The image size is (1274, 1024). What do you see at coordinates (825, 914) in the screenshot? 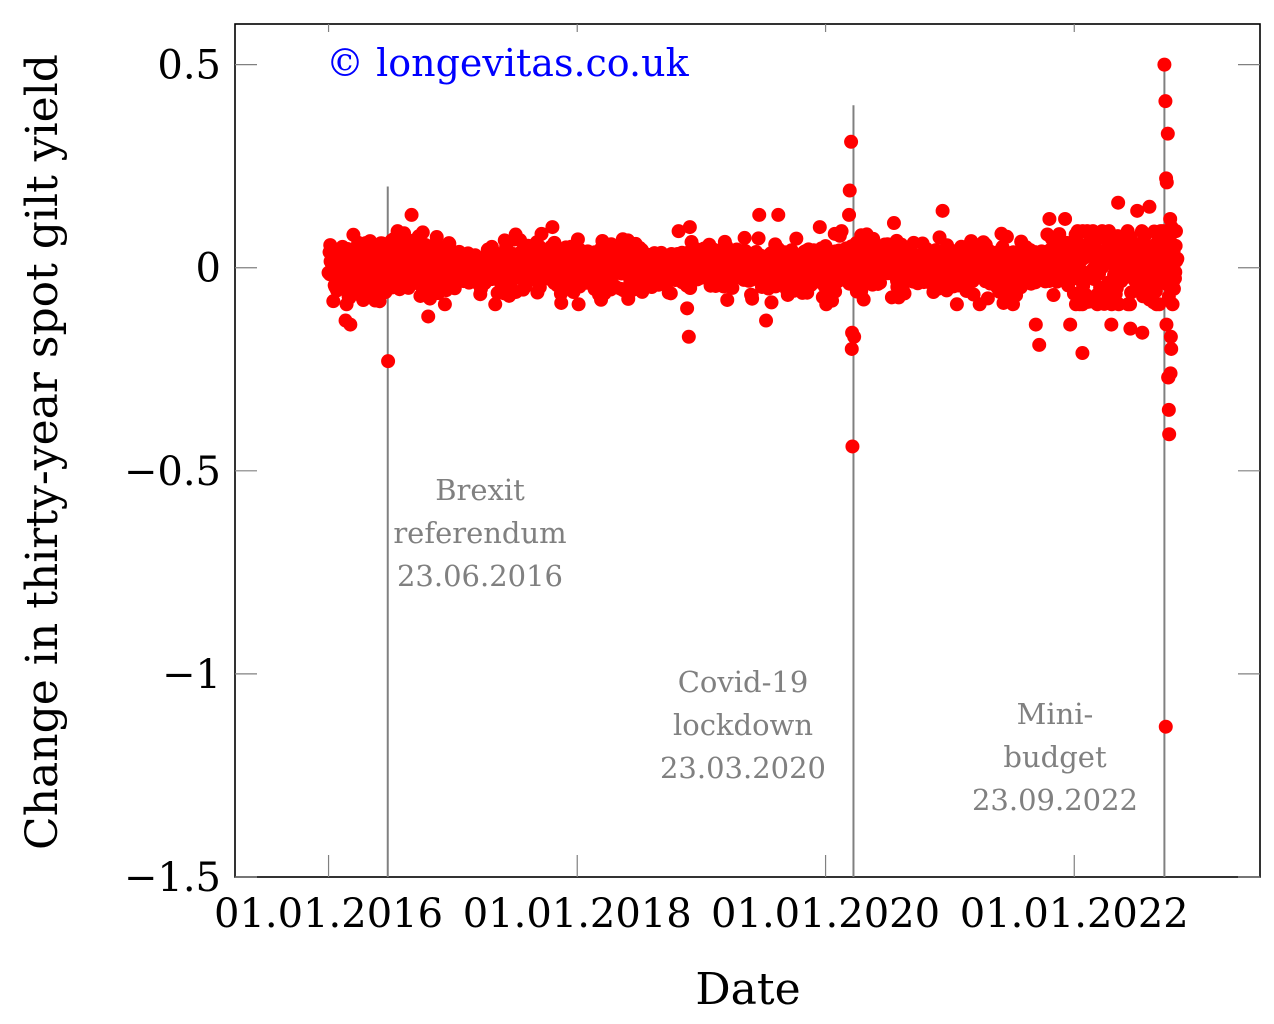
I see `x-tick-label: 01.01.2020` at bounding box center [825, 914].